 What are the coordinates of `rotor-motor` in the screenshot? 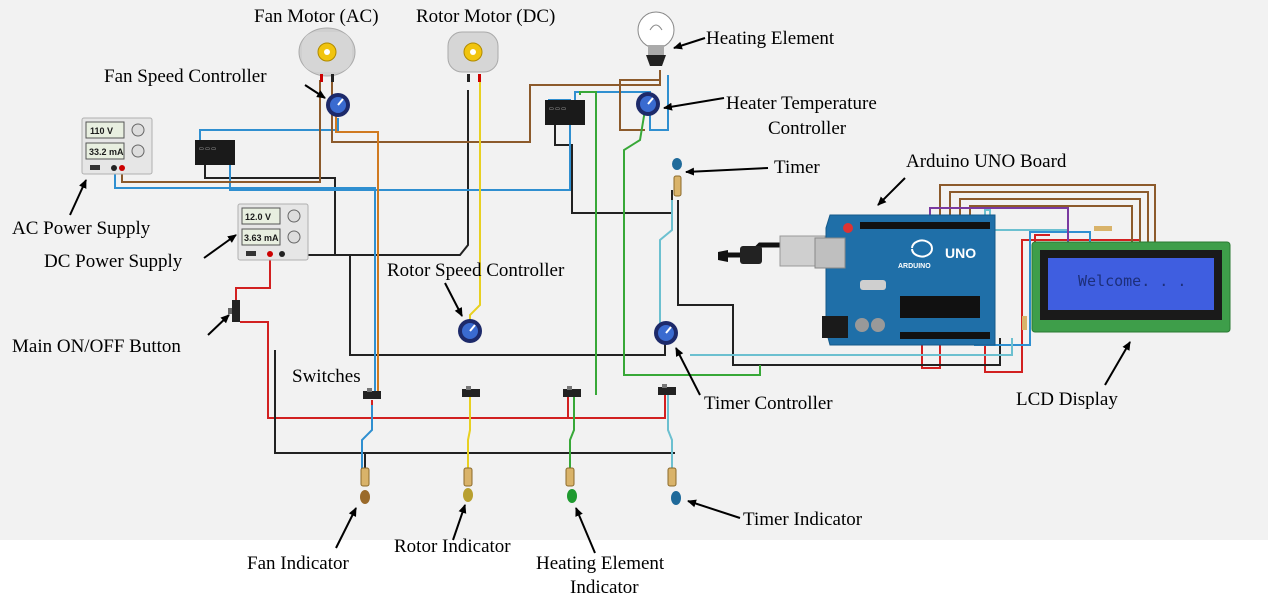 It's located at (473, 56).